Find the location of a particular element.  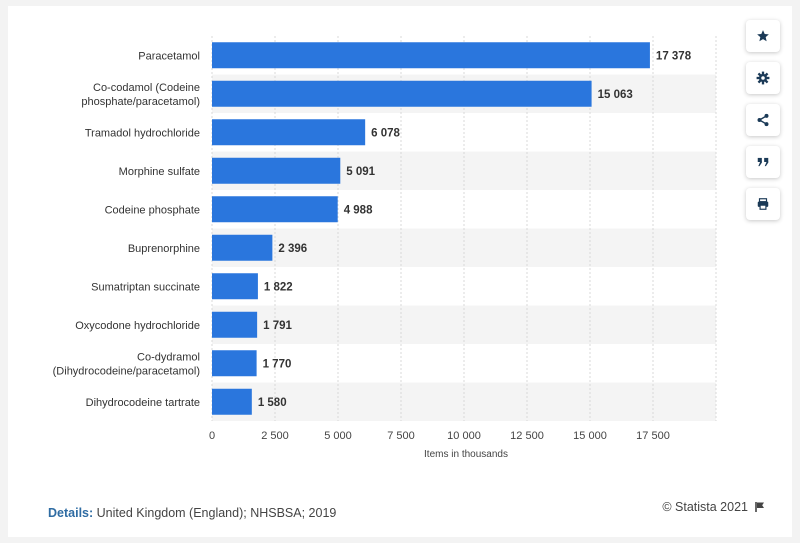

settings-button is located at coordinates (763, 78).